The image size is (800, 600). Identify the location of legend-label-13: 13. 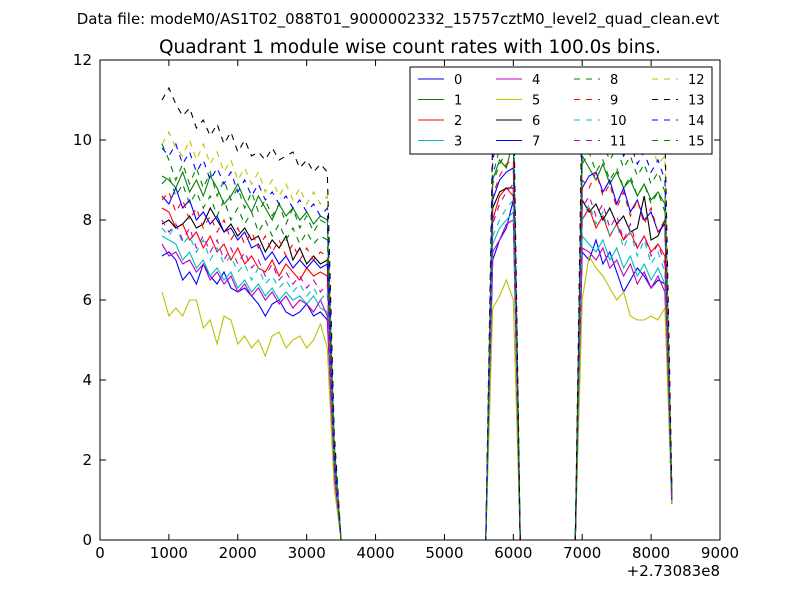
(696, 101).